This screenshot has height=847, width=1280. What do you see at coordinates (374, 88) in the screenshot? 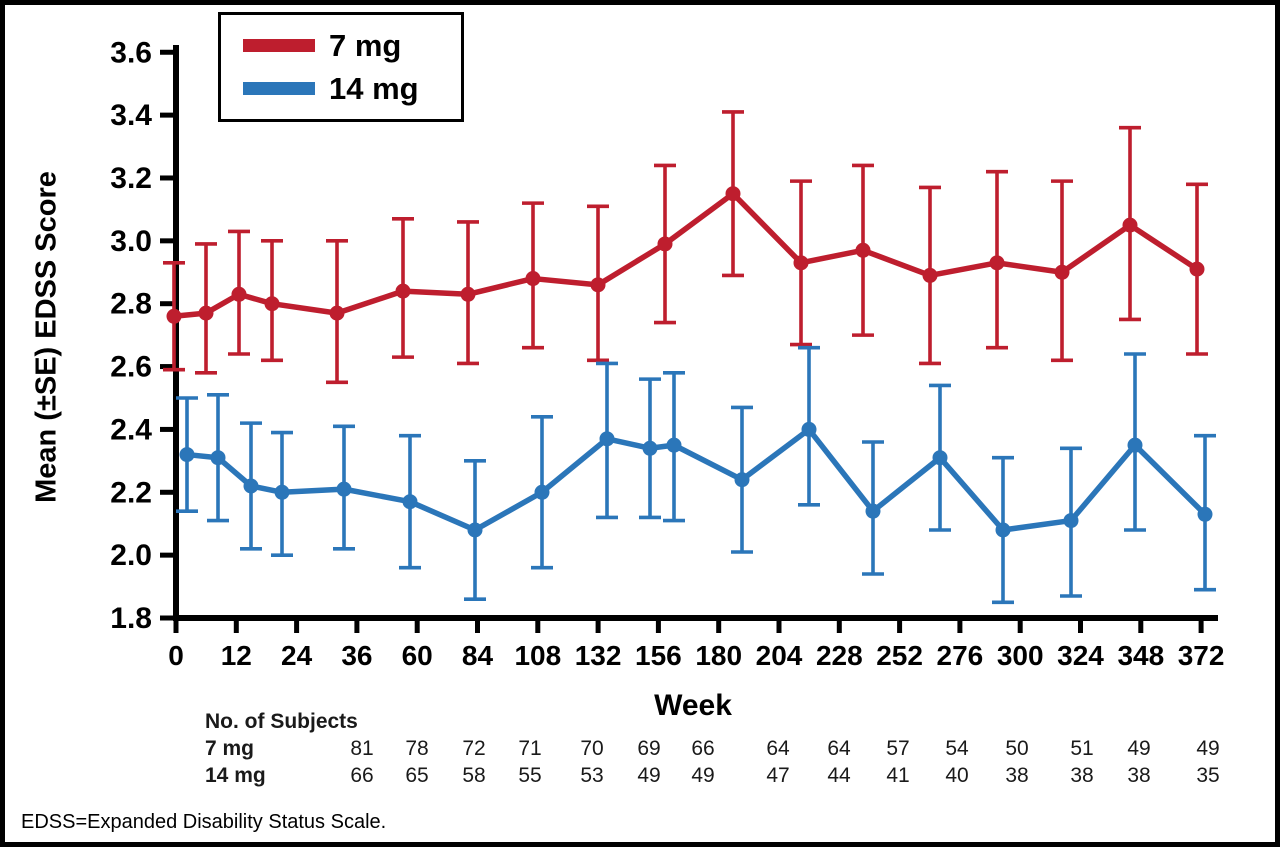
I see `legend-label-14mg: 14 mg` at bounding box center [374, 88].